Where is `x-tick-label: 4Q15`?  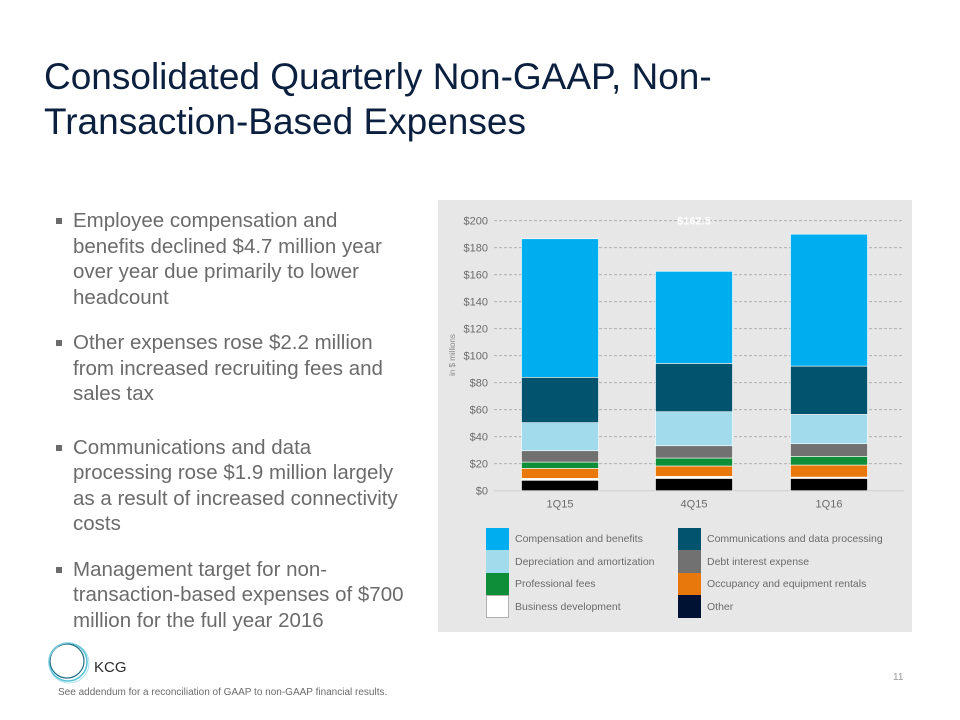 x-tick-label: 4Q15 is located at coordinates (694, 505).